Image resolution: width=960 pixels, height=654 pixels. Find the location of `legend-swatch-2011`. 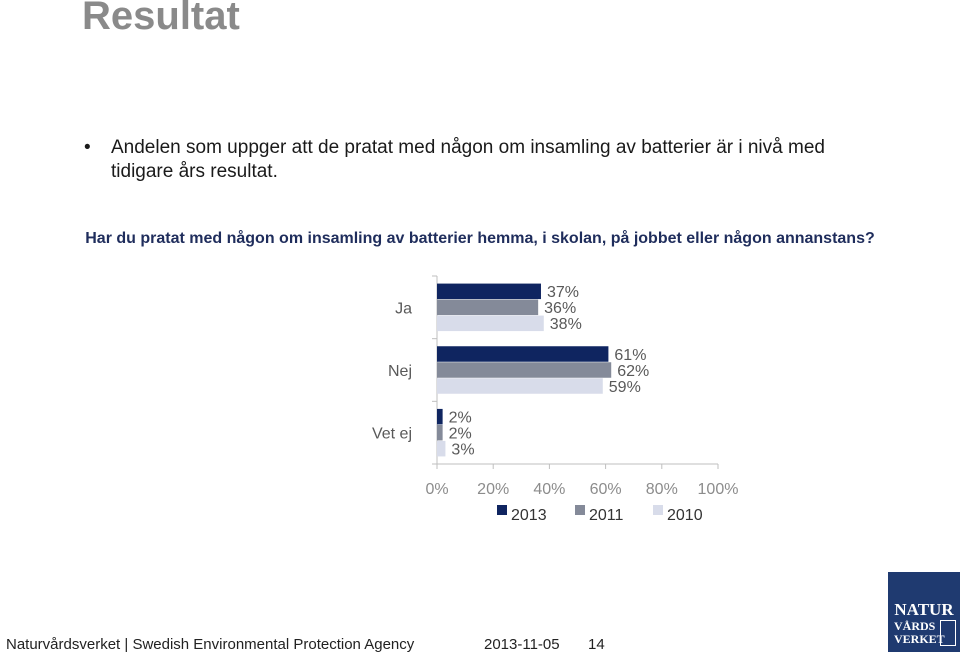

legend-swatch-2011 is located at coordinates (580, 510).